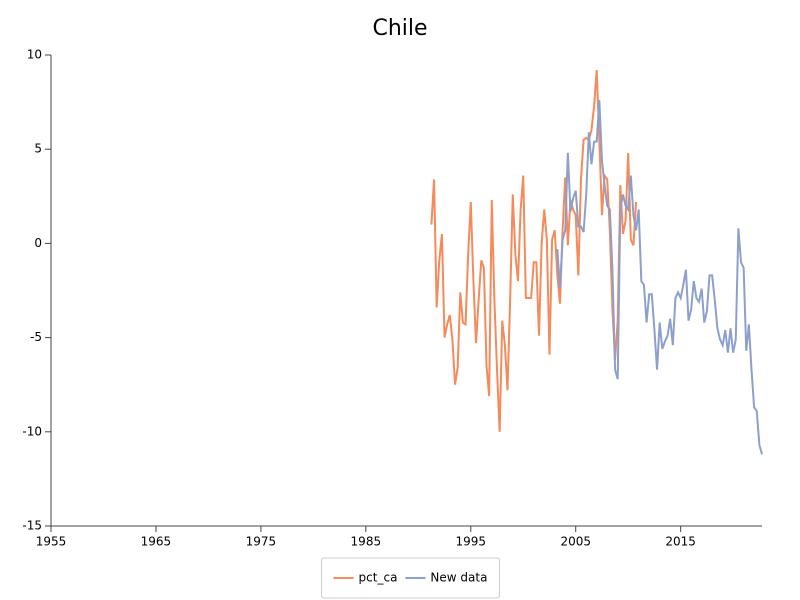  Describe the element at coordinates (410, 578) in the screenshot. I see `legend: pct_ca New data` at that location.